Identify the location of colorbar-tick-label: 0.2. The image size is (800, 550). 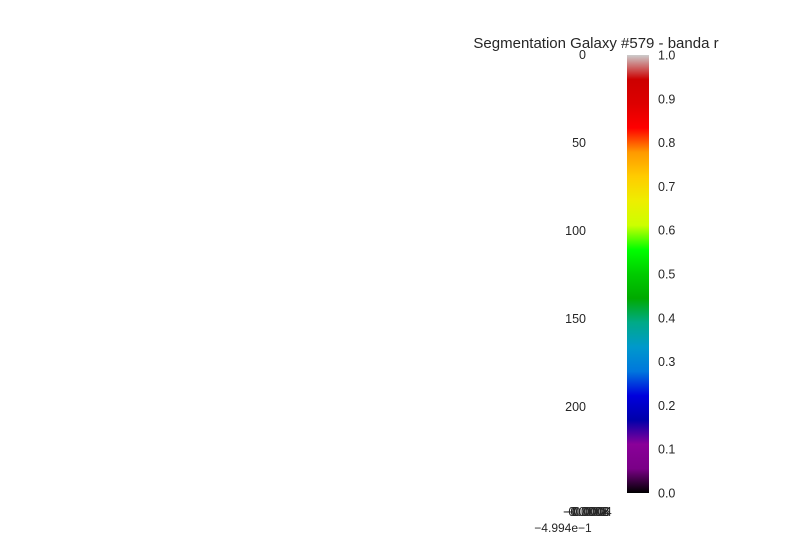
(666, 406).